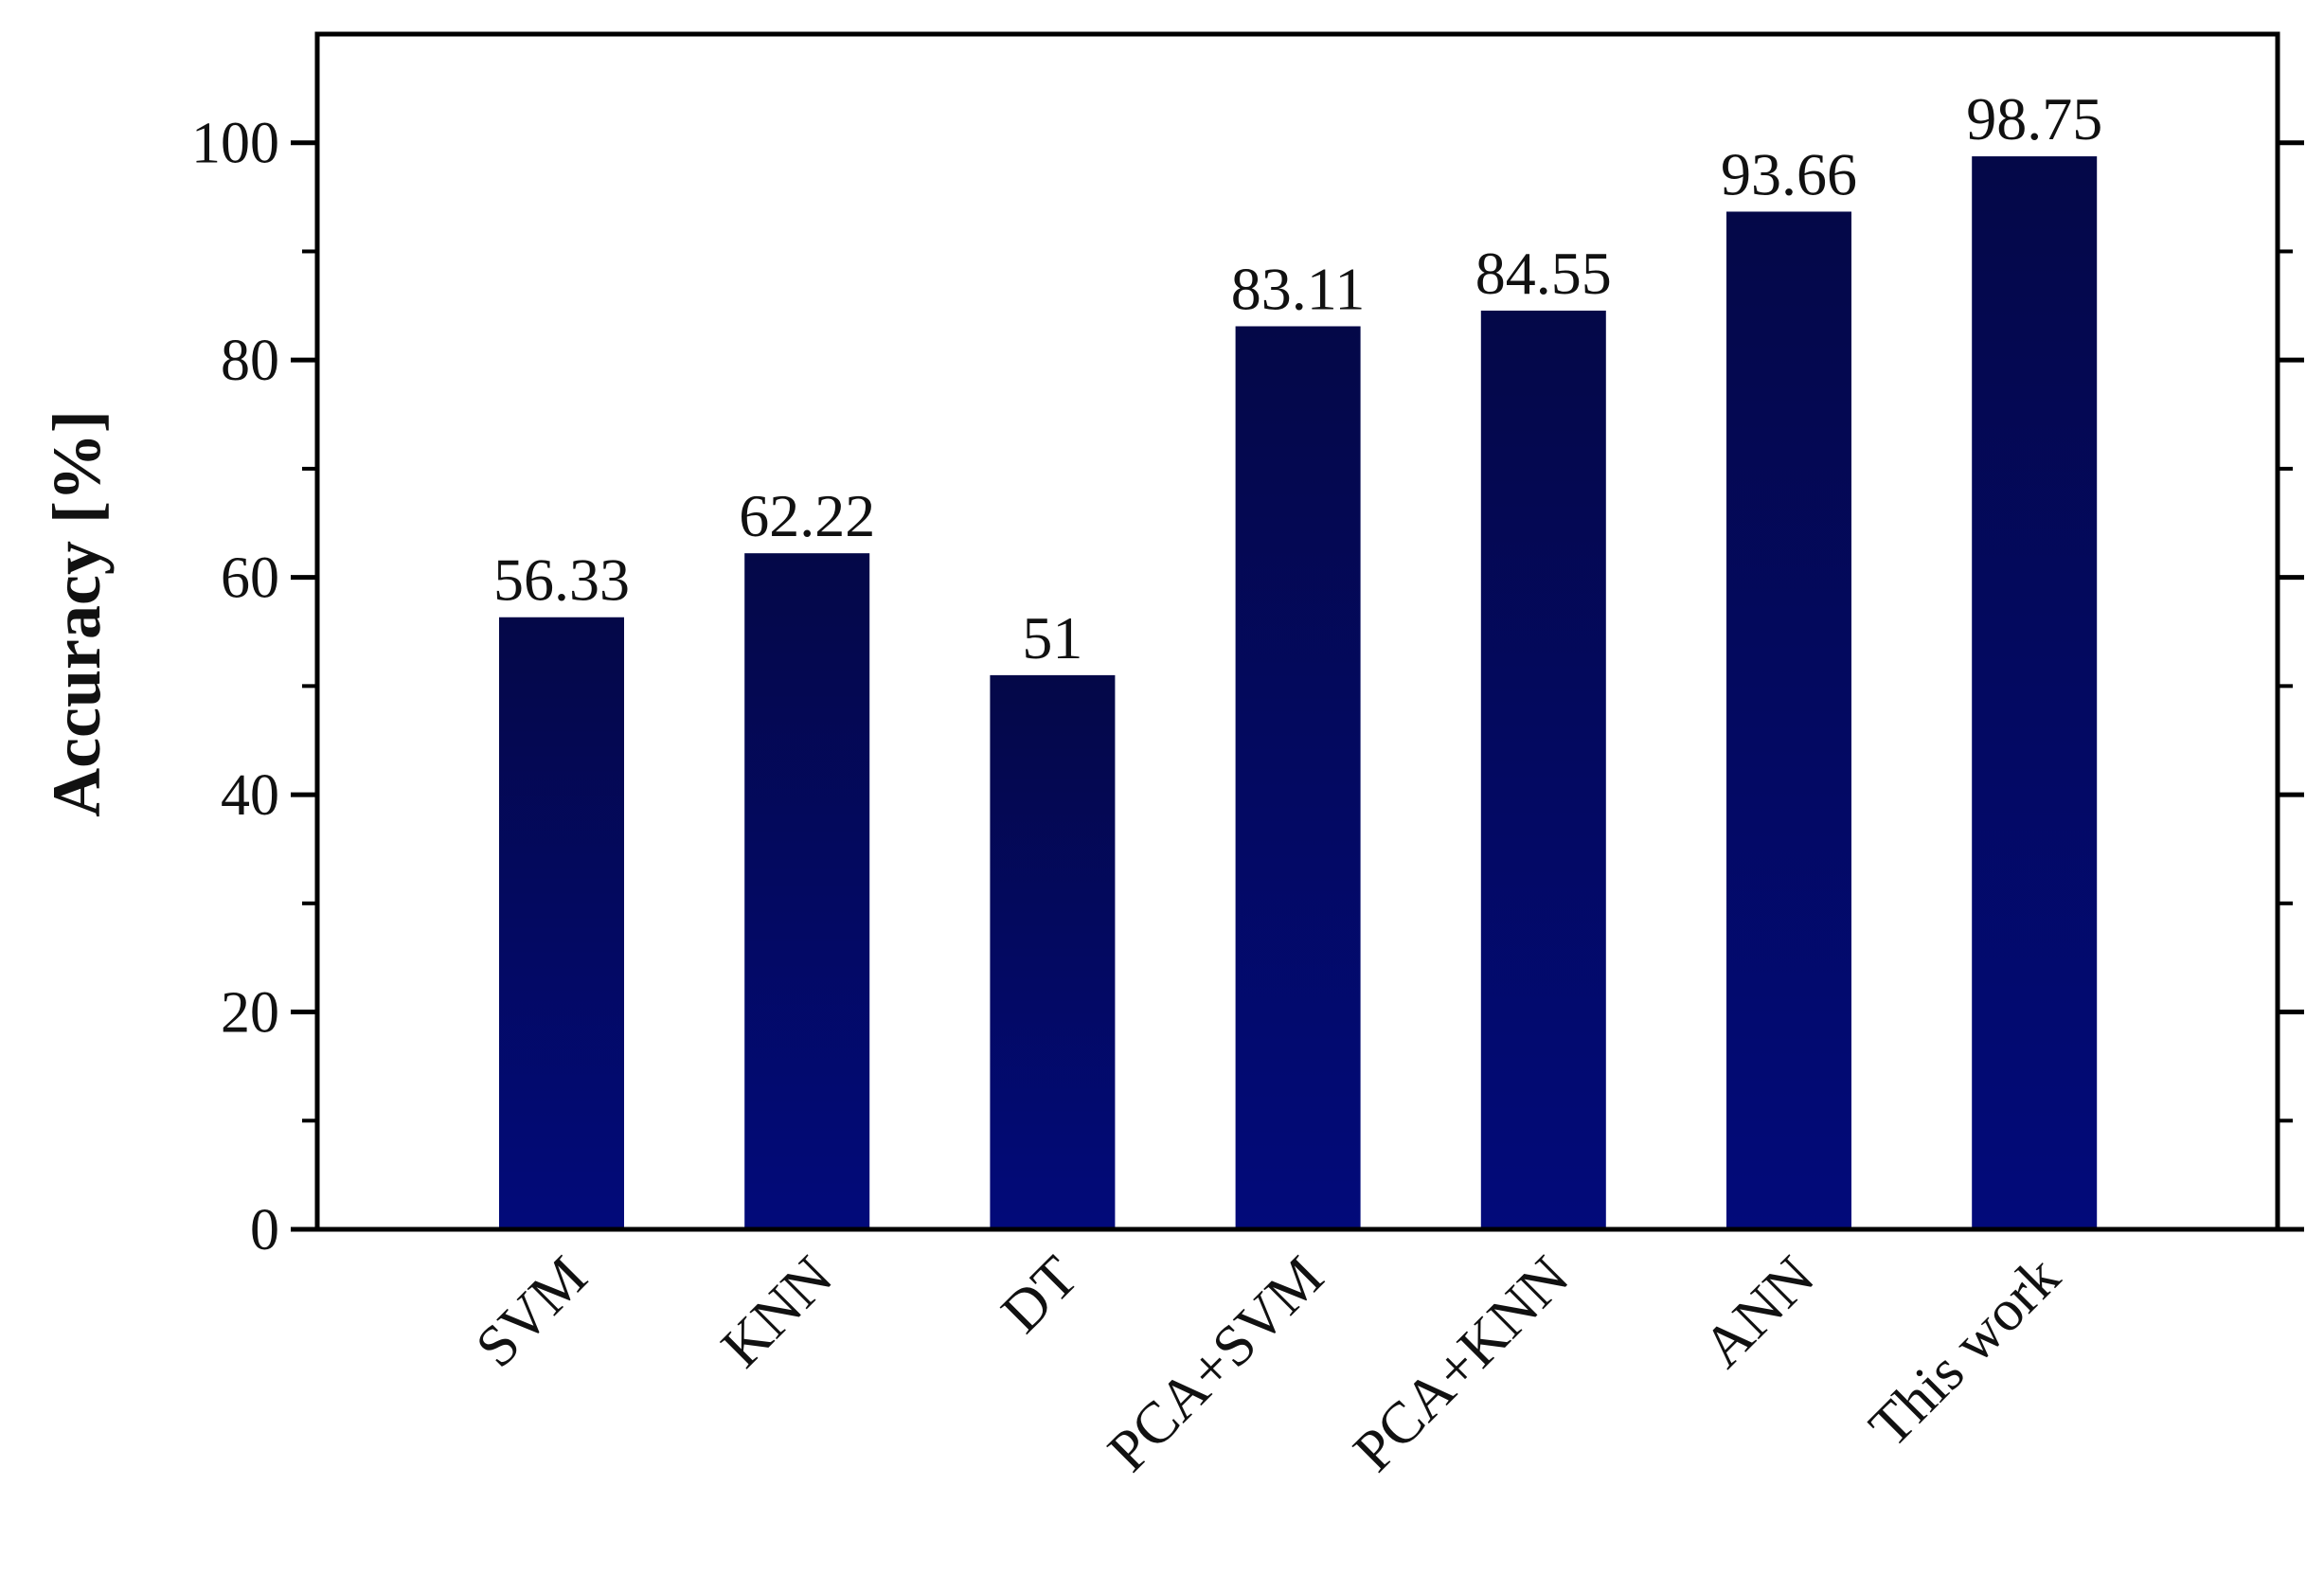  Describe the element at coordinates (1965, 1351) in the screenshot. I see `x-tick-label: This work` at that location.